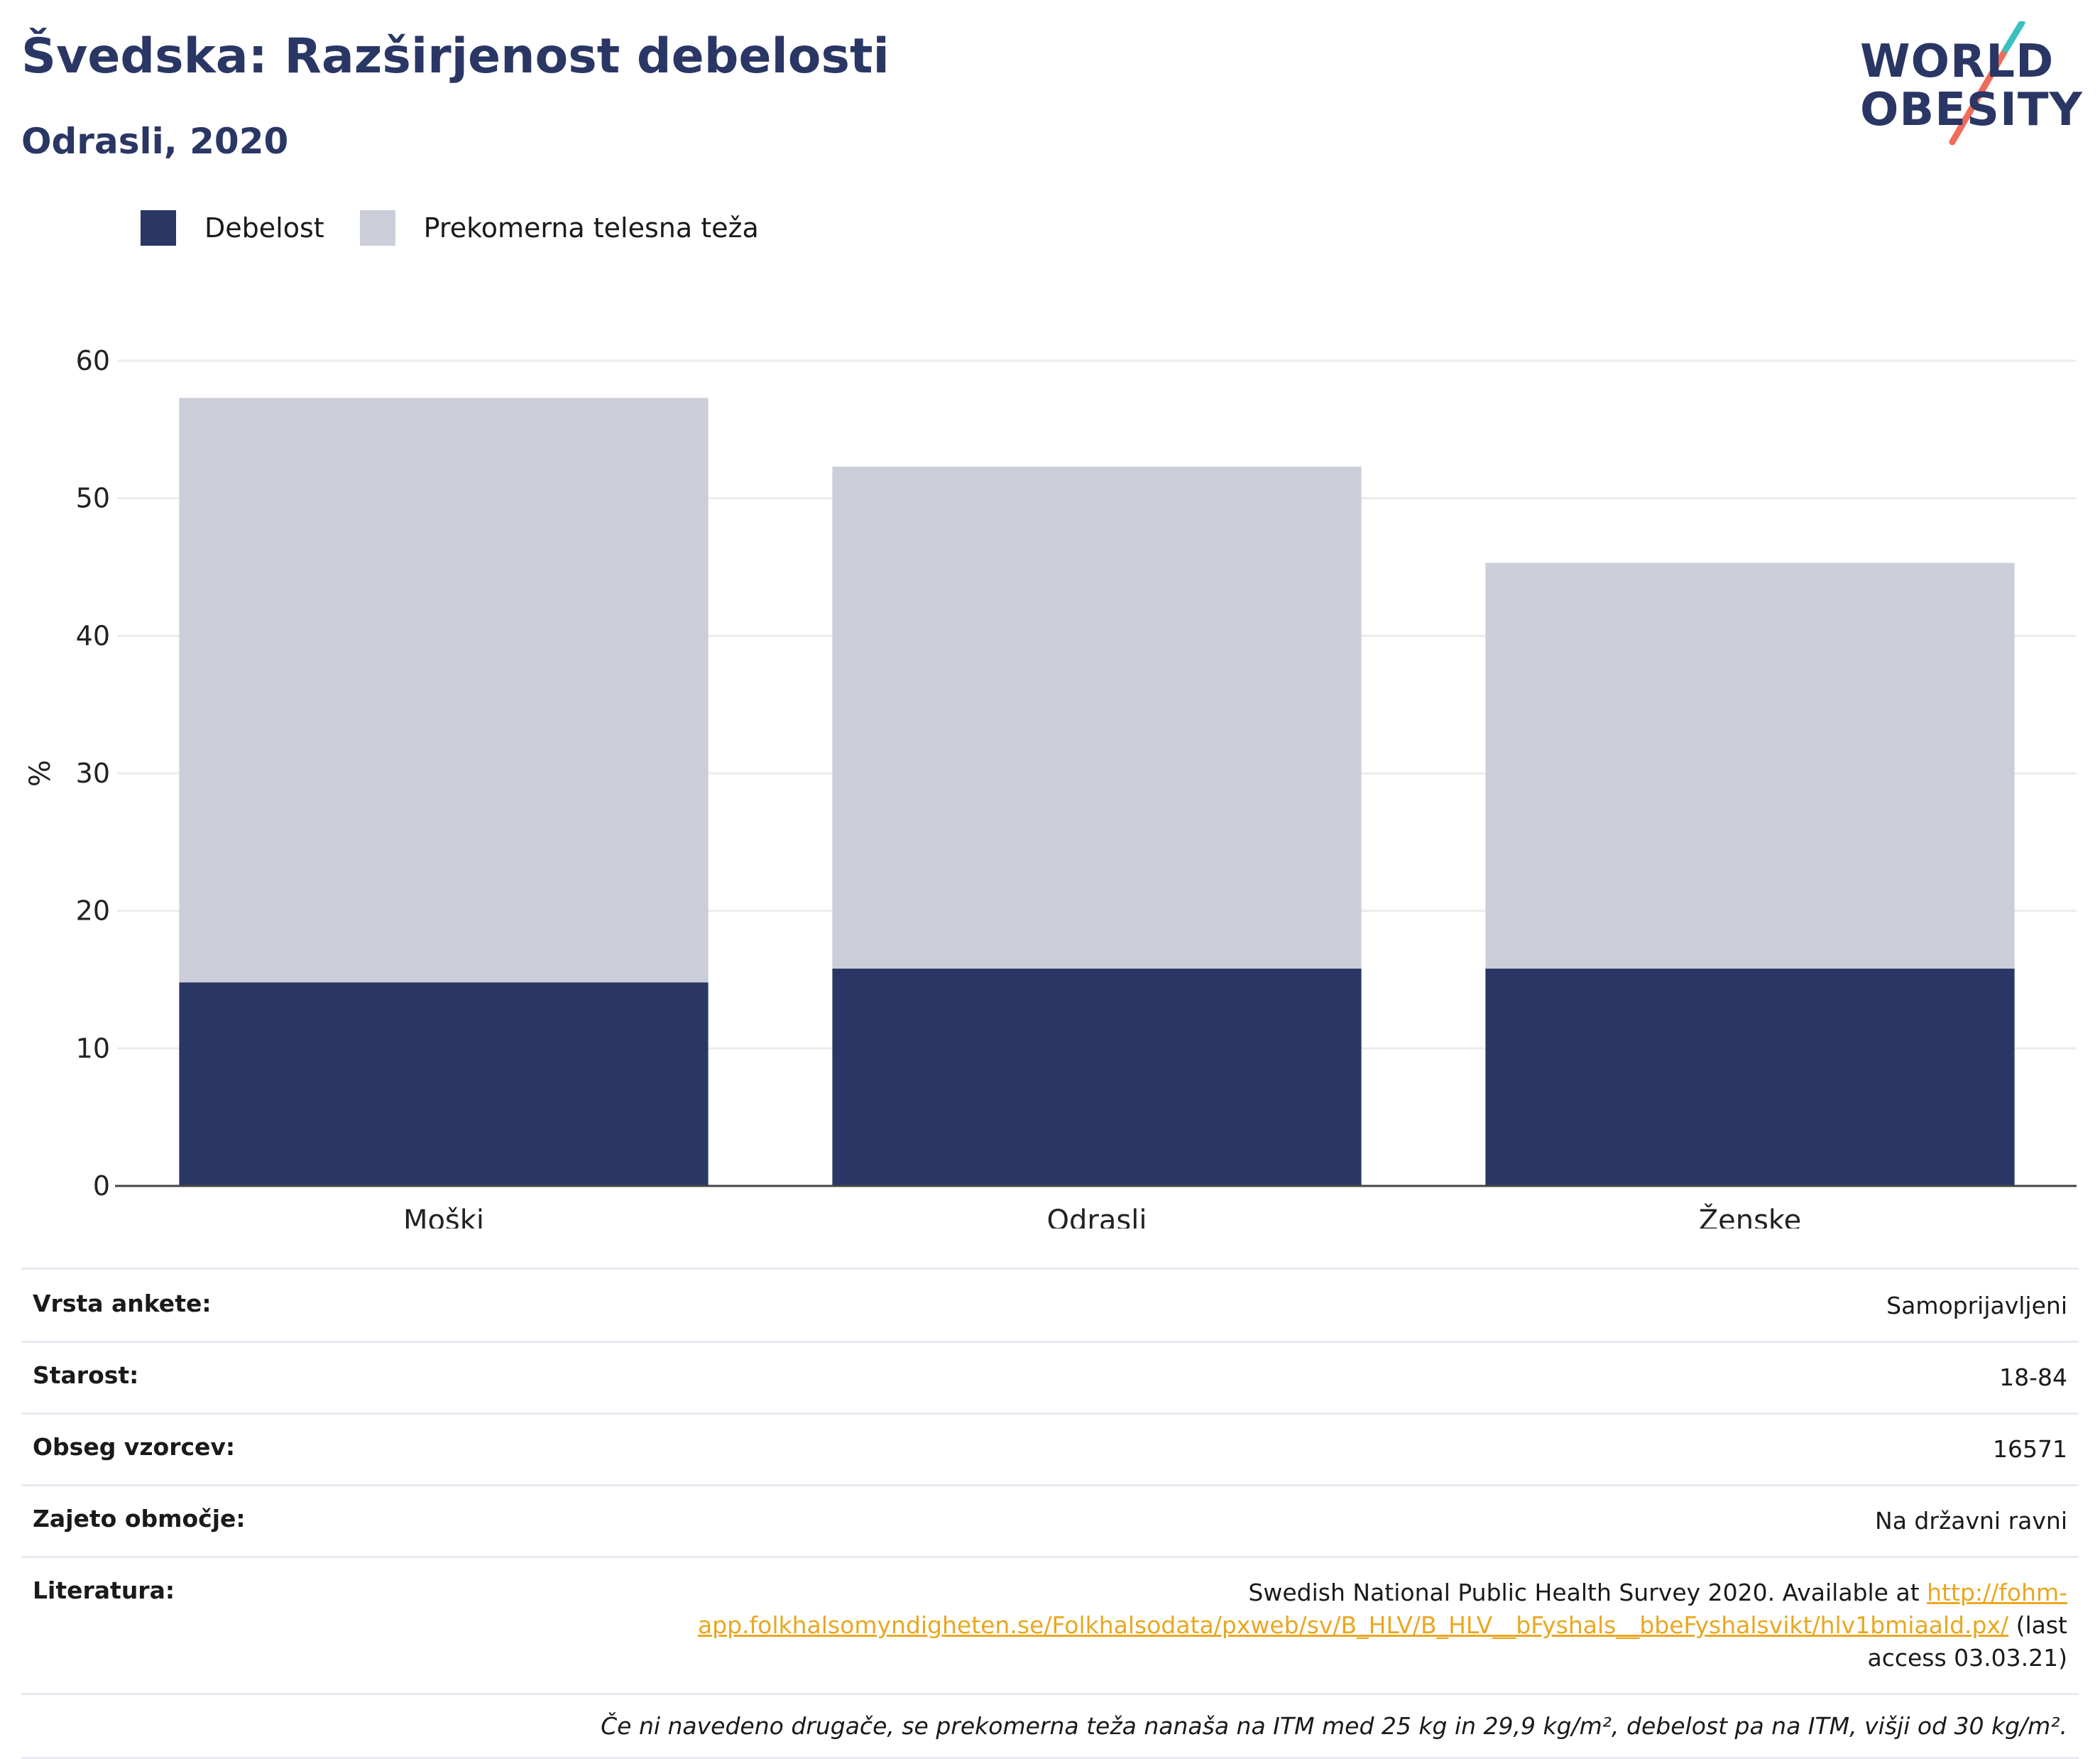  I want to click on y-tick-label: 60, so click(93, 361).